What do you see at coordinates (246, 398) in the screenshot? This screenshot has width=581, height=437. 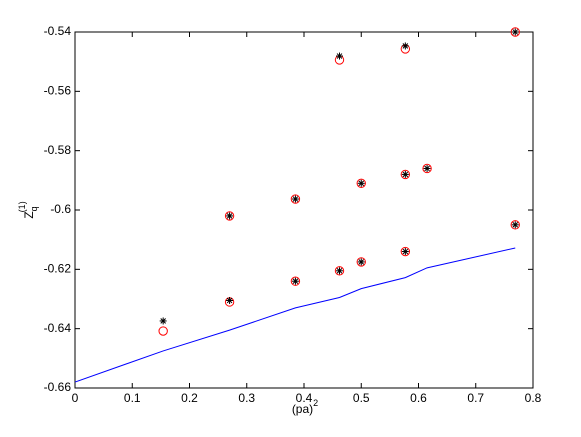 I see `x-tick-label: 0.3` at bounding box center [246, 398].